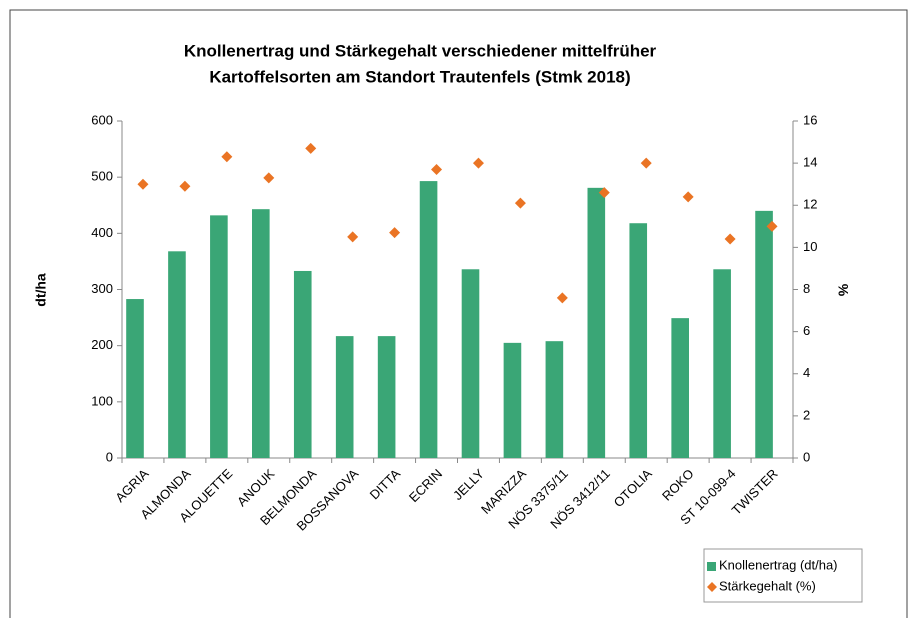  What do you see at coordinates (810, 246) in the screenshot?
I see `y2-tick-label: 10` at bounding box center [810, 246].